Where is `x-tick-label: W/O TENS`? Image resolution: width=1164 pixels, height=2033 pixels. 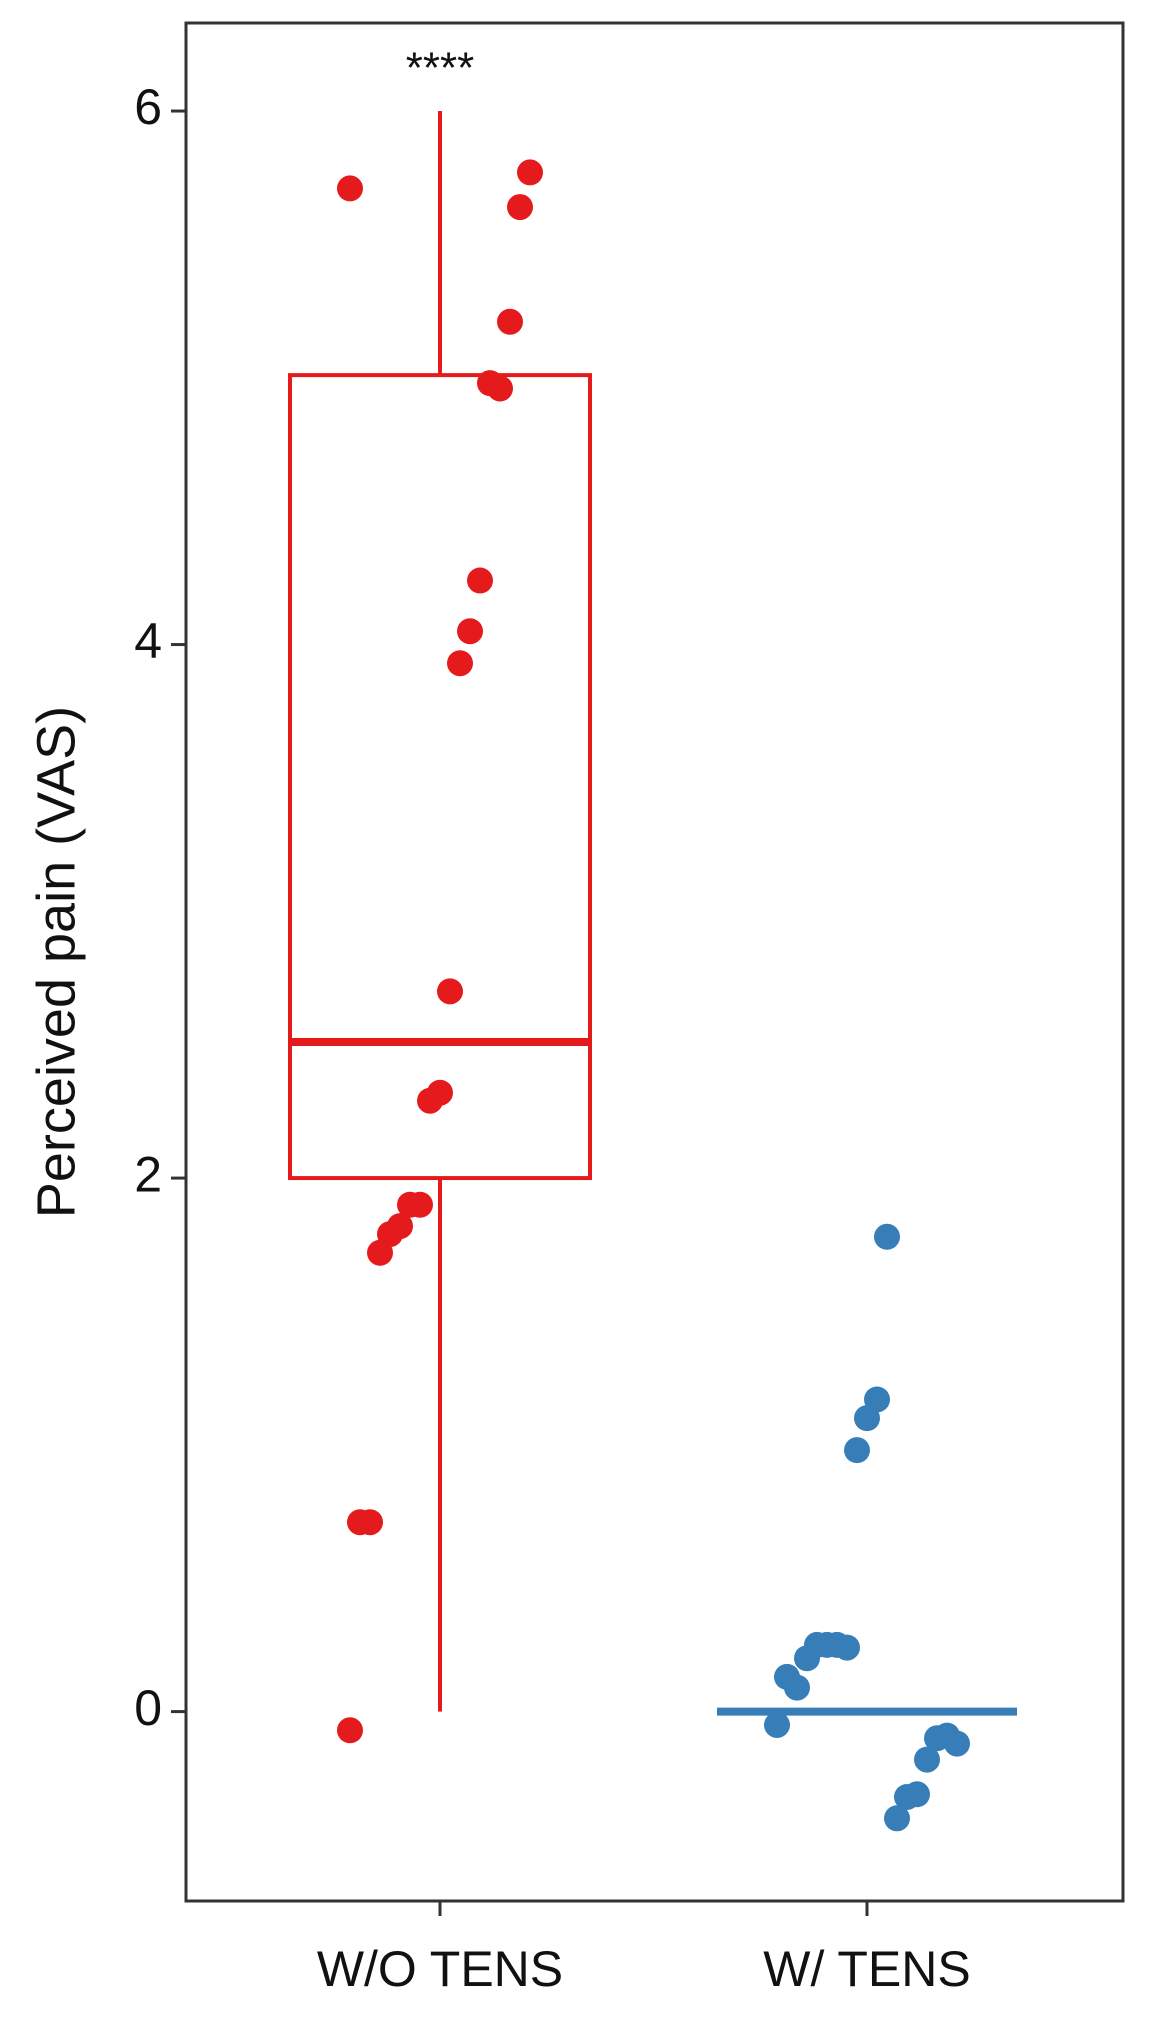
x-tick-label: W/O TENS is located at coordinates (440, 1969).